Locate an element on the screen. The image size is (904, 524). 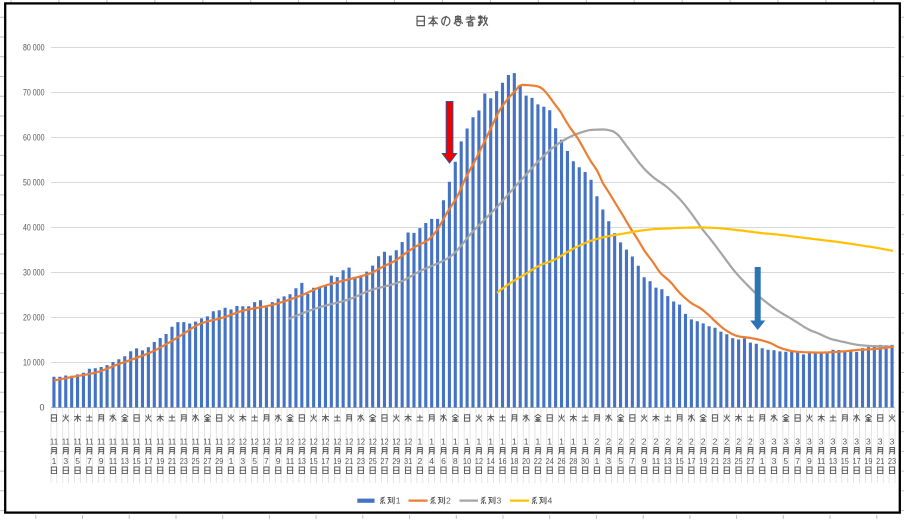
svg-text: 70 000 is located at coordinates (34, 93).